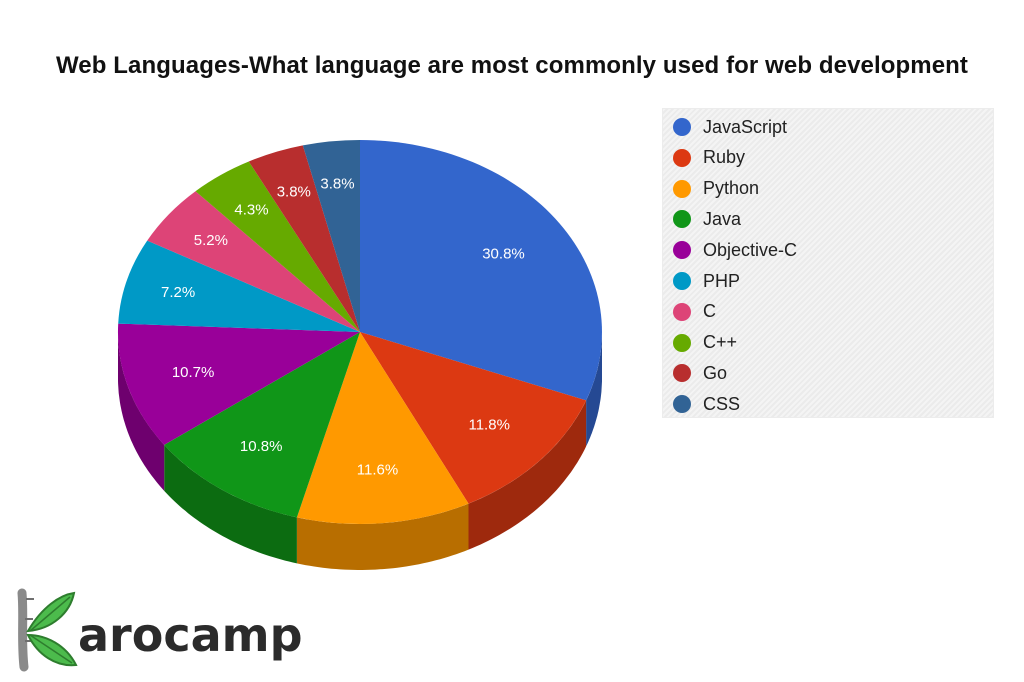 This screenshot has height=682, width=1024. I want to click on pie-slice-go, so click(304, 238).